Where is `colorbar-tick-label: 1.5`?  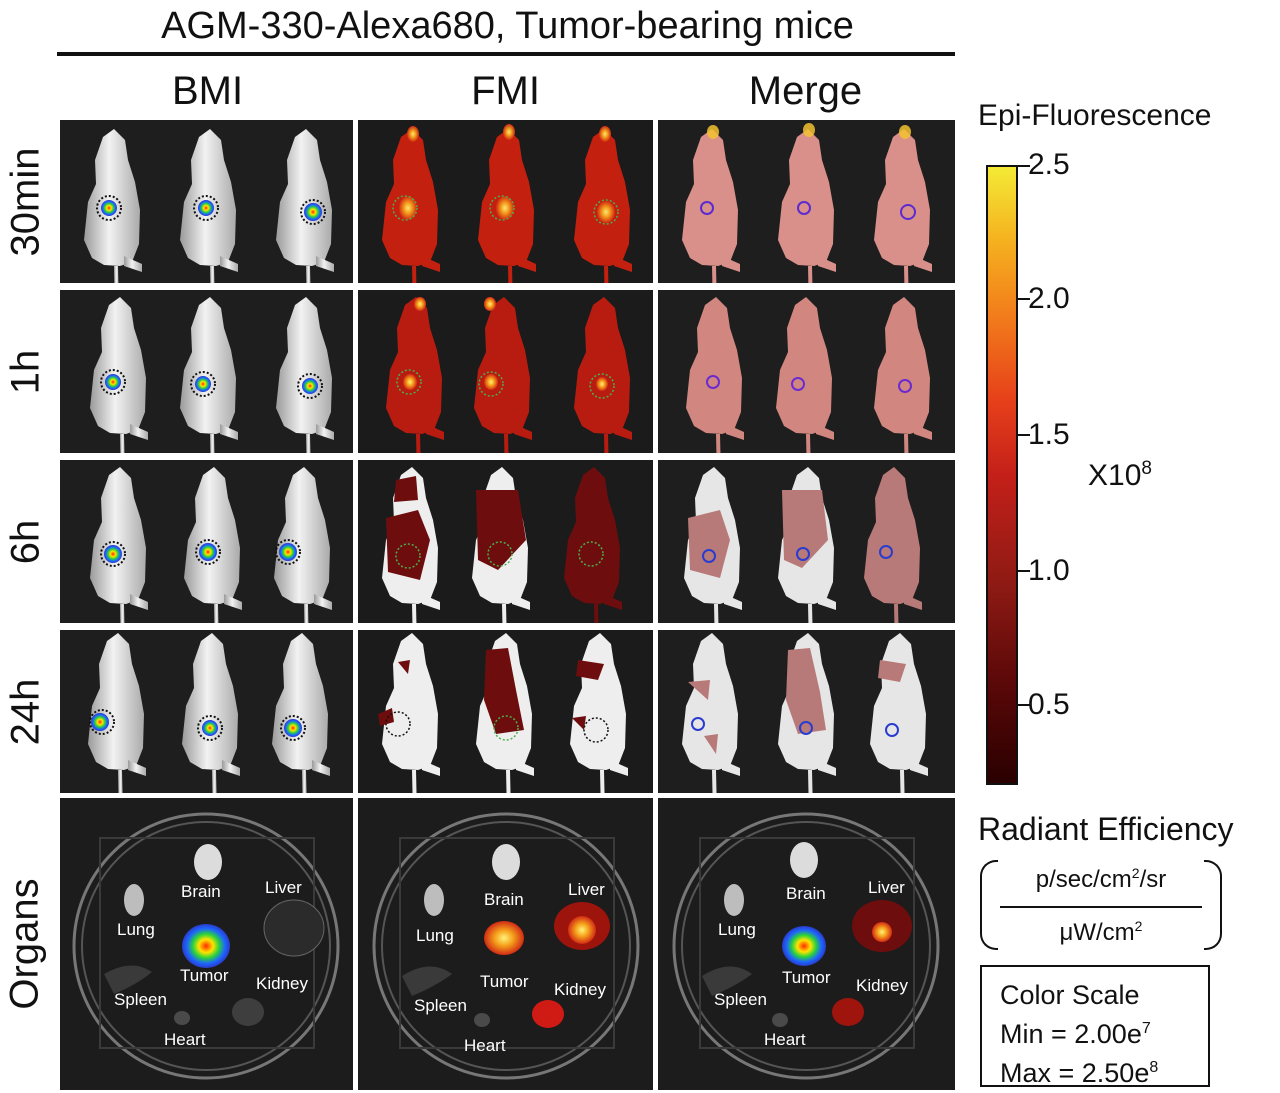 colorbar-tick-label: 1.5 is located at coordinates (1049, 434).